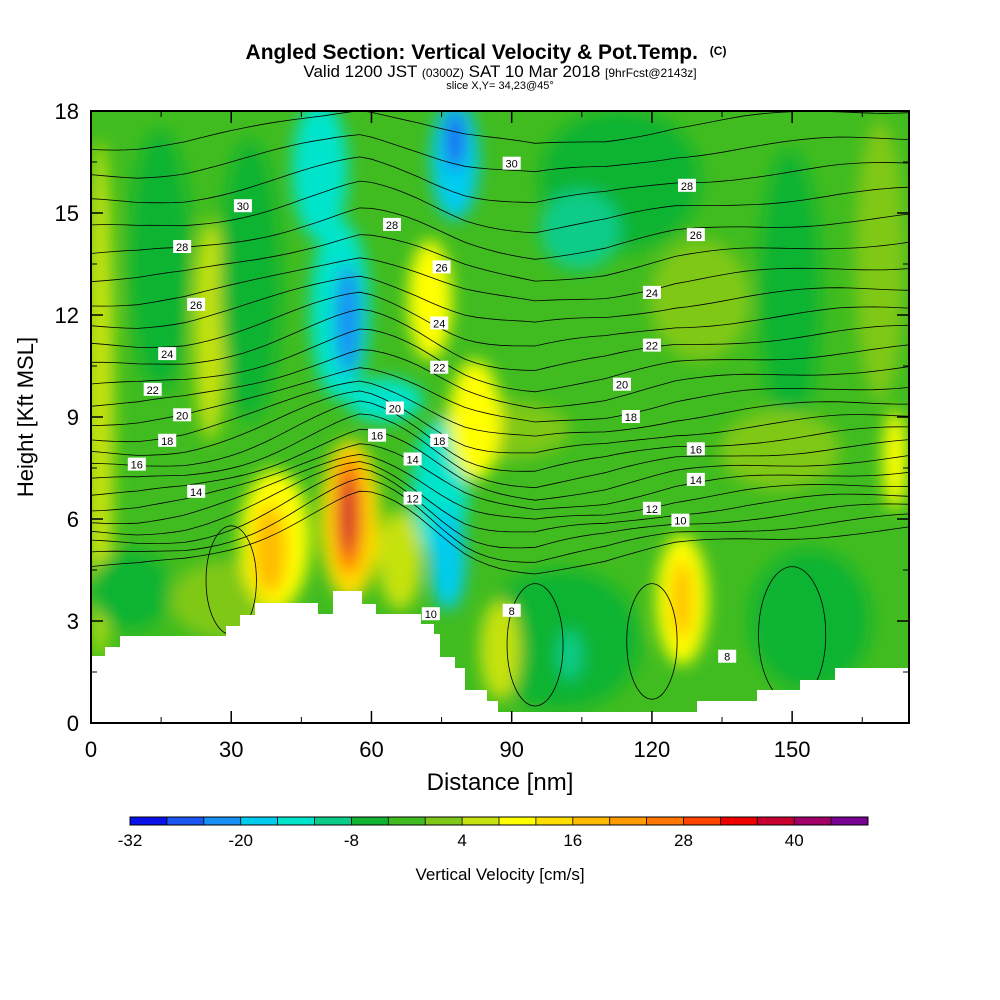 This screenshot has height=1000, width=1000. I want to click on contour-label: 28, so click(182, 247).